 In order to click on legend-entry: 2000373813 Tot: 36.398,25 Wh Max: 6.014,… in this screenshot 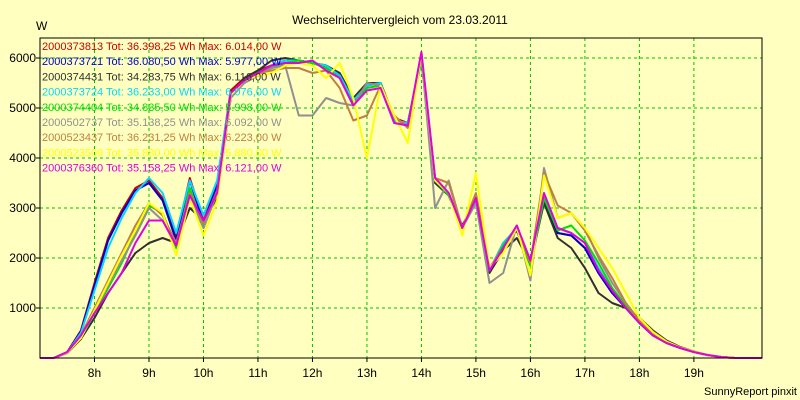, I will do `click(162, 47)`.